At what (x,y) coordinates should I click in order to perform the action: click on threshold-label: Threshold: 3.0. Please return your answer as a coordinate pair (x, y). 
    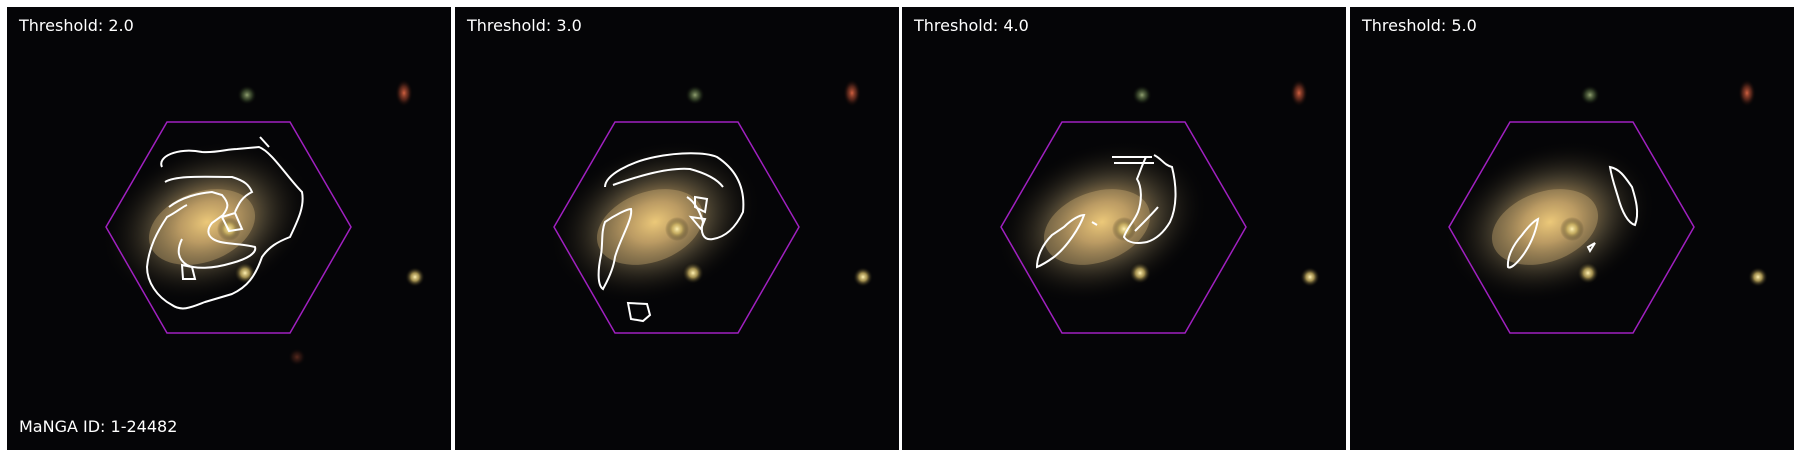
    Looking at the image, I should click on (524, 25).